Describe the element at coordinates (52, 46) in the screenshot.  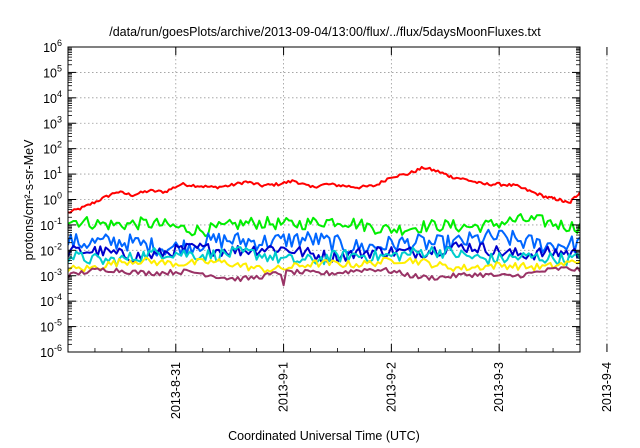
I see `y-tick-label: 10⁶` at that location.